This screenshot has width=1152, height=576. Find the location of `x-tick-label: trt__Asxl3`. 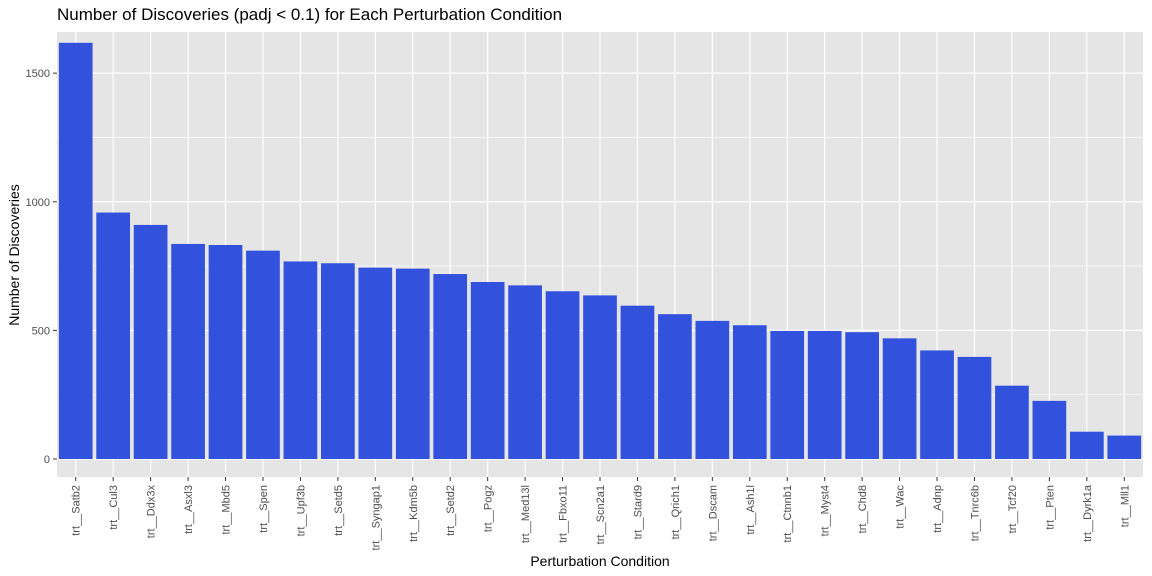

x-tick-label: trt__Asxl3 is located at coordinates (189, 509).